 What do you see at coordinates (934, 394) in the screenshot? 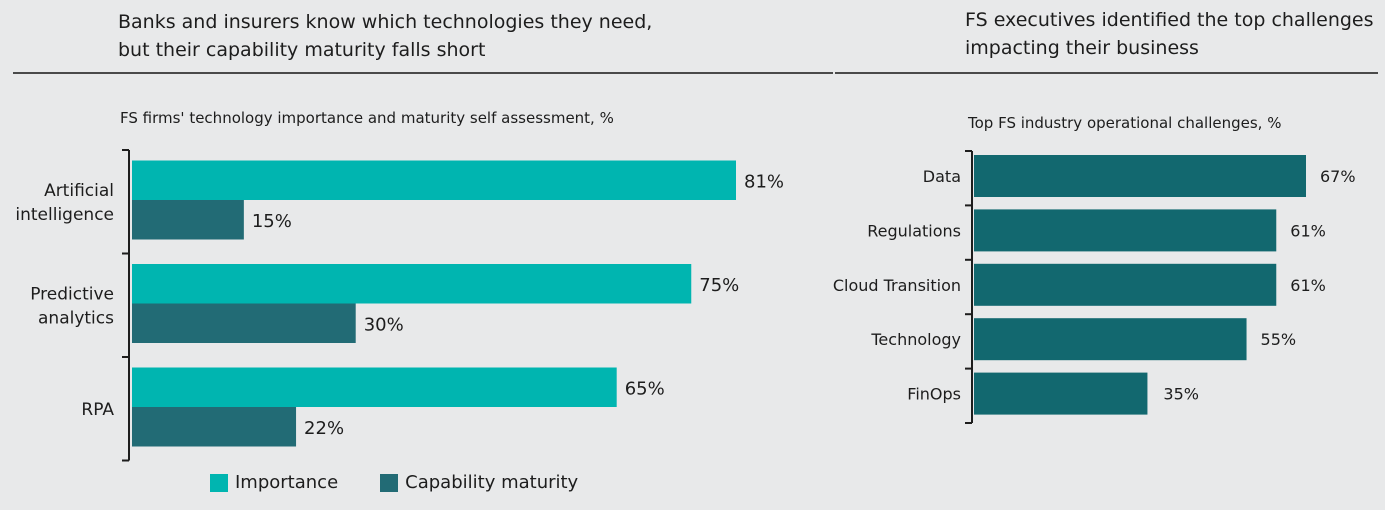
I see `category-label: FinOps` at bounding box center [934, 394].